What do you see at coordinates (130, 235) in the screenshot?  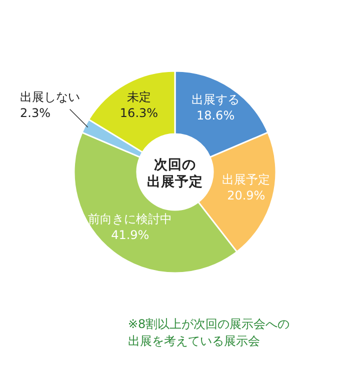 I see `data-label: 41.9%` at bounding box center [130, 235].